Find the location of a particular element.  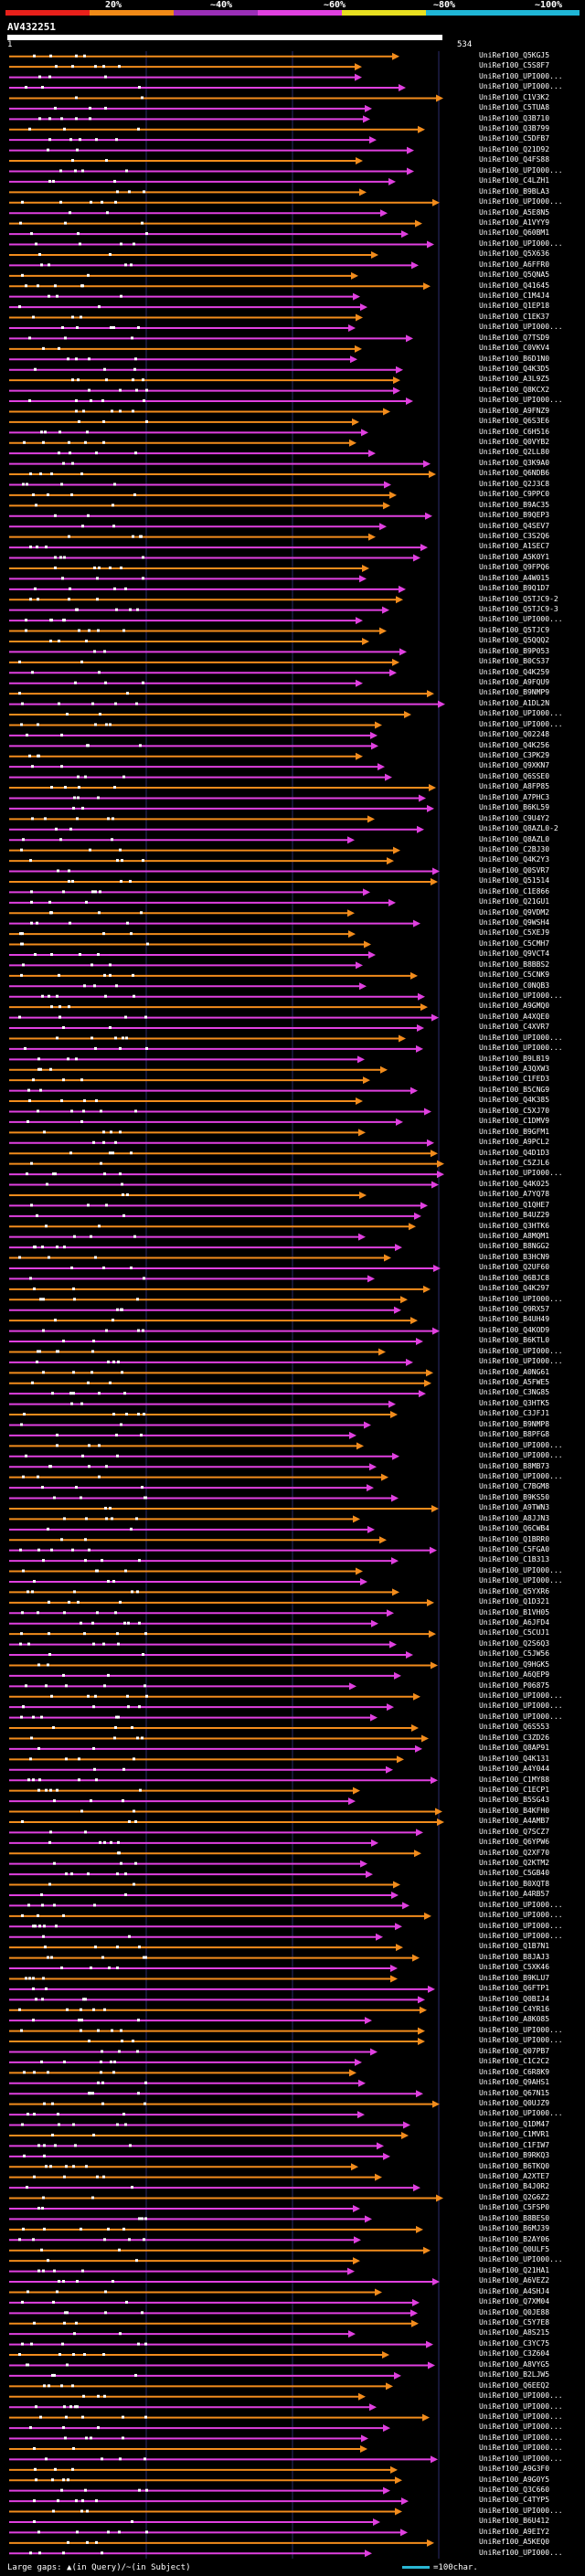

hit-label: UniRef100_C1MVR1 is located at coordinates (514, 2134).